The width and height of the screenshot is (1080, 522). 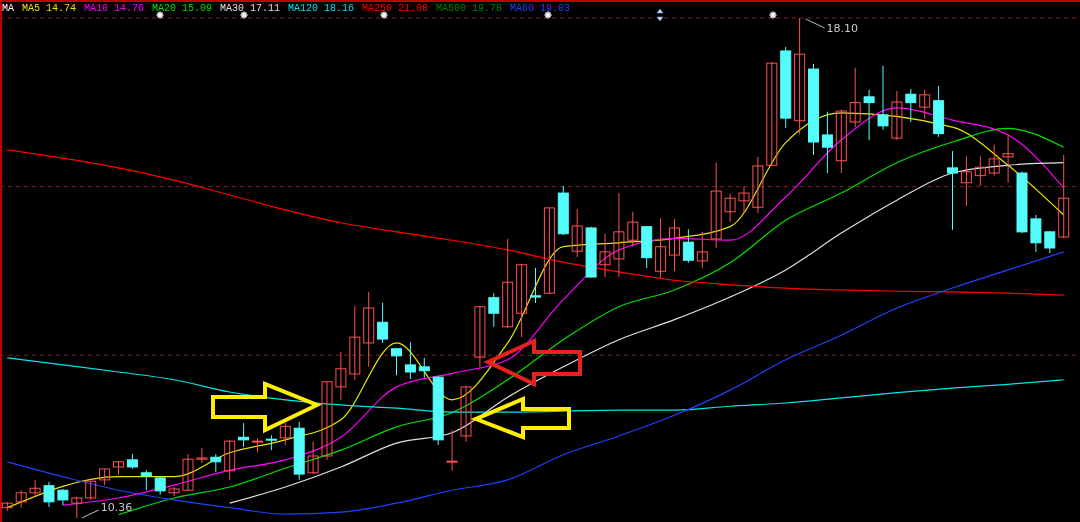 What do you see at coordinates (395, 8) in the screenshot?
I see `text: MA250 21.08` at bounding box center [395, 8].